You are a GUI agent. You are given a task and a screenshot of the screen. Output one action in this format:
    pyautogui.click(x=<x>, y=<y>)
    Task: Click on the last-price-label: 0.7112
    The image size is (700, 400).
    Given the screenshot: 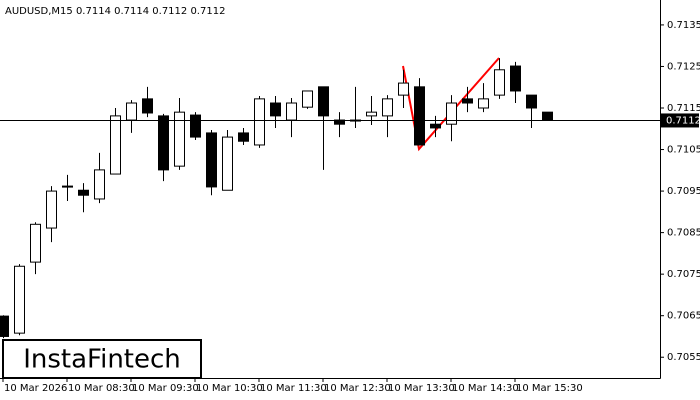 What is the action you would take?
    pyautogui.click(x=683, y=120)
    